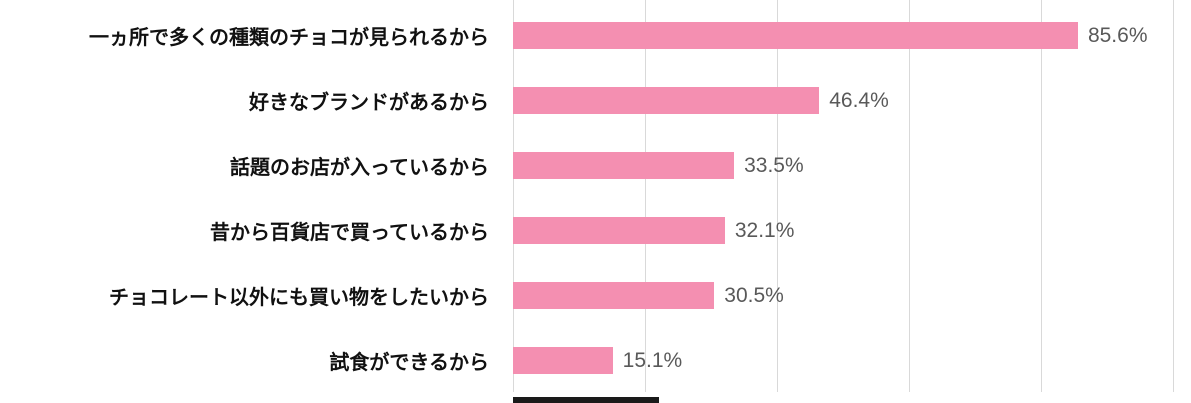 Image resolution: width=1191 pixels, height=403 pixels. Describe the element at coordinates (359, 168) in the screenshot. I see `category-label: 話題のお店が入っているから` at that location.